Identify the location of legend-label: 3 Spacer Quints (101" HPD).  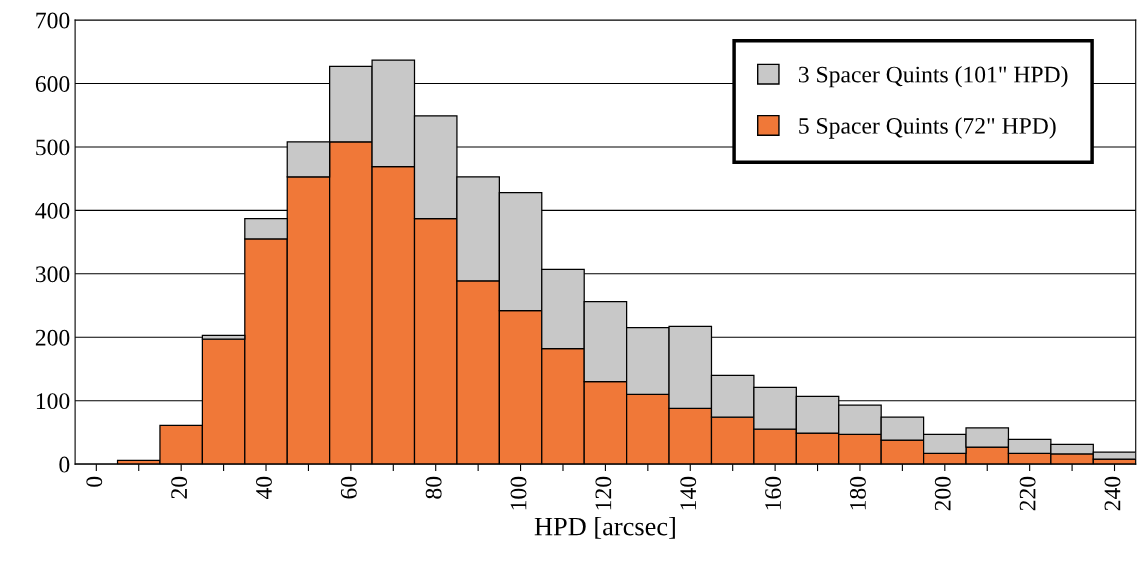
(933, 76).